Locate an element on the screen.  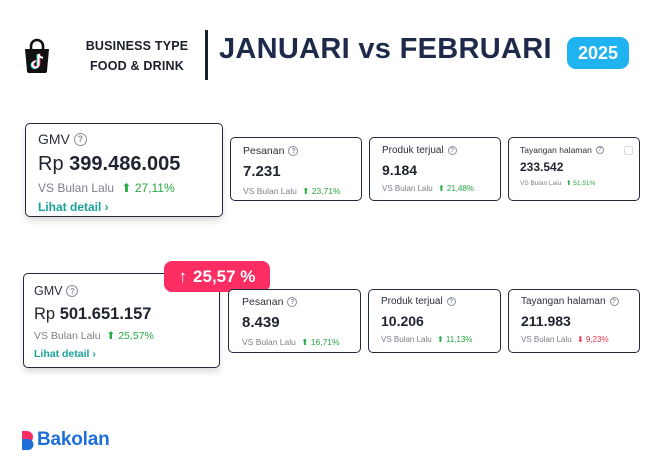
brand-logo: Bakolan is located at coordinates (66, 440).